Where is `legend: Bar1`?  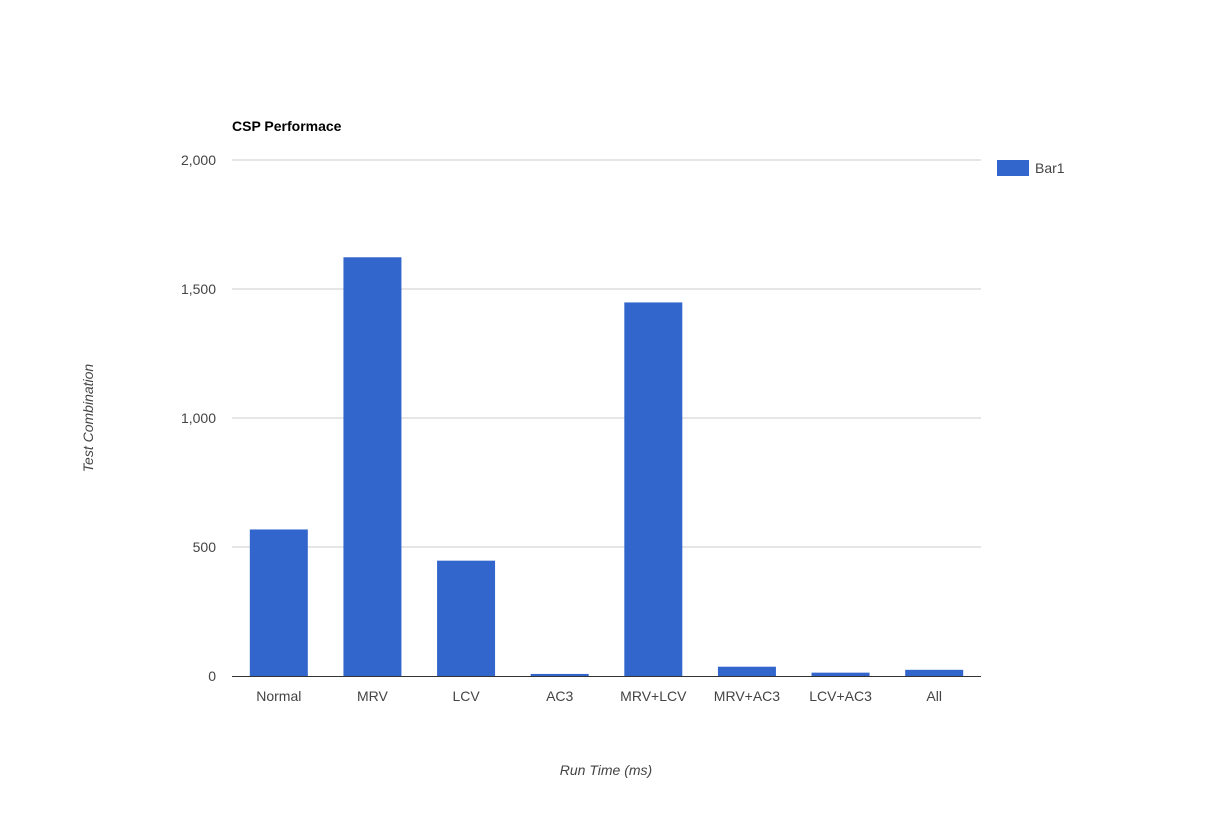
legend: Bar1 is located at coordinates (1031, 168).